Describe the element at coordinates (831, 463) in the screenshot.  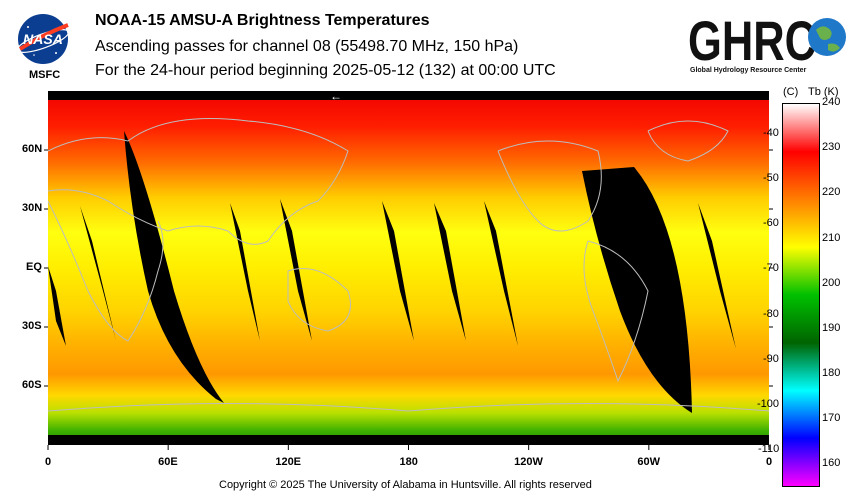
I see `colorbar-kelvin-label: 160` at that location.